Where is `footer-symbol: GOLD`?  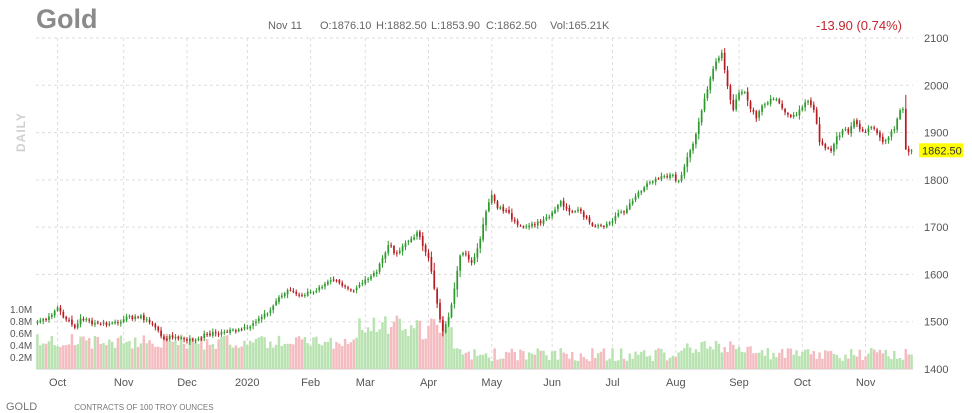 footer-symbol: GOLD is located at coordinates (22, 407).